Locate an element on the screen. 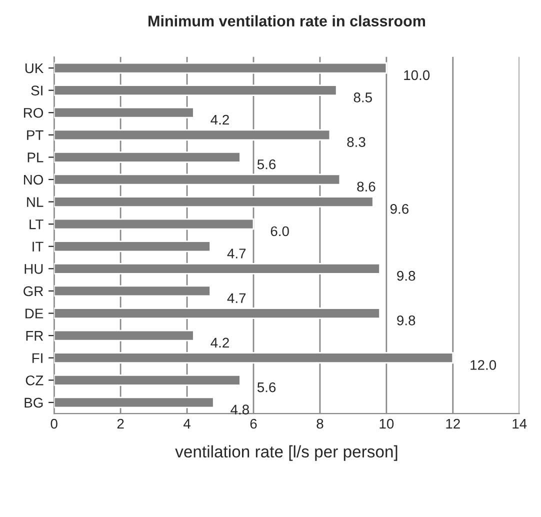 This screenshot has width=541, height=517. y-tick-label: IT is located at coordinates (38, 247).